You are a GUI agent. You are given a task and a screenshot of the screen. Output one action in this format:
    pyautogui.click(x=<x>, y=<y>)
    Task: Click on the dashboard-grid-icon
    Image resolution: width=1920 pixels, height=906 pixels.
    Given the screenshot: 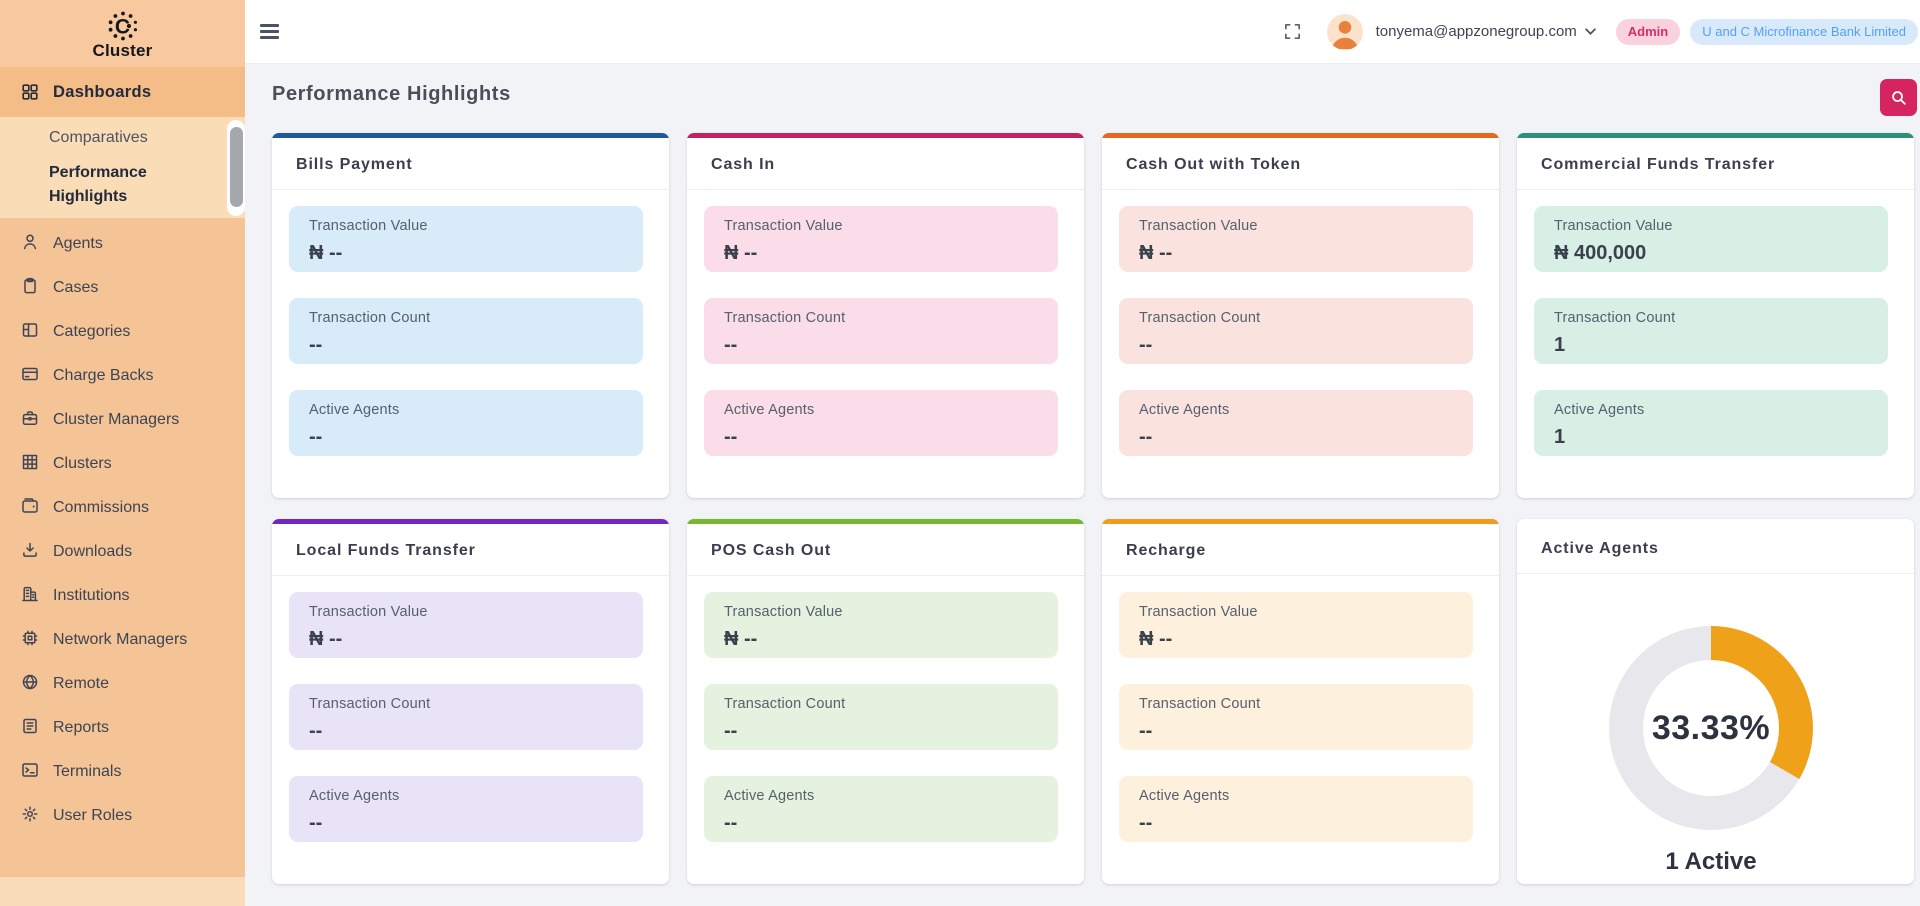 What is the action you would take?
    pyautogui.click(x=30, y=92)
    